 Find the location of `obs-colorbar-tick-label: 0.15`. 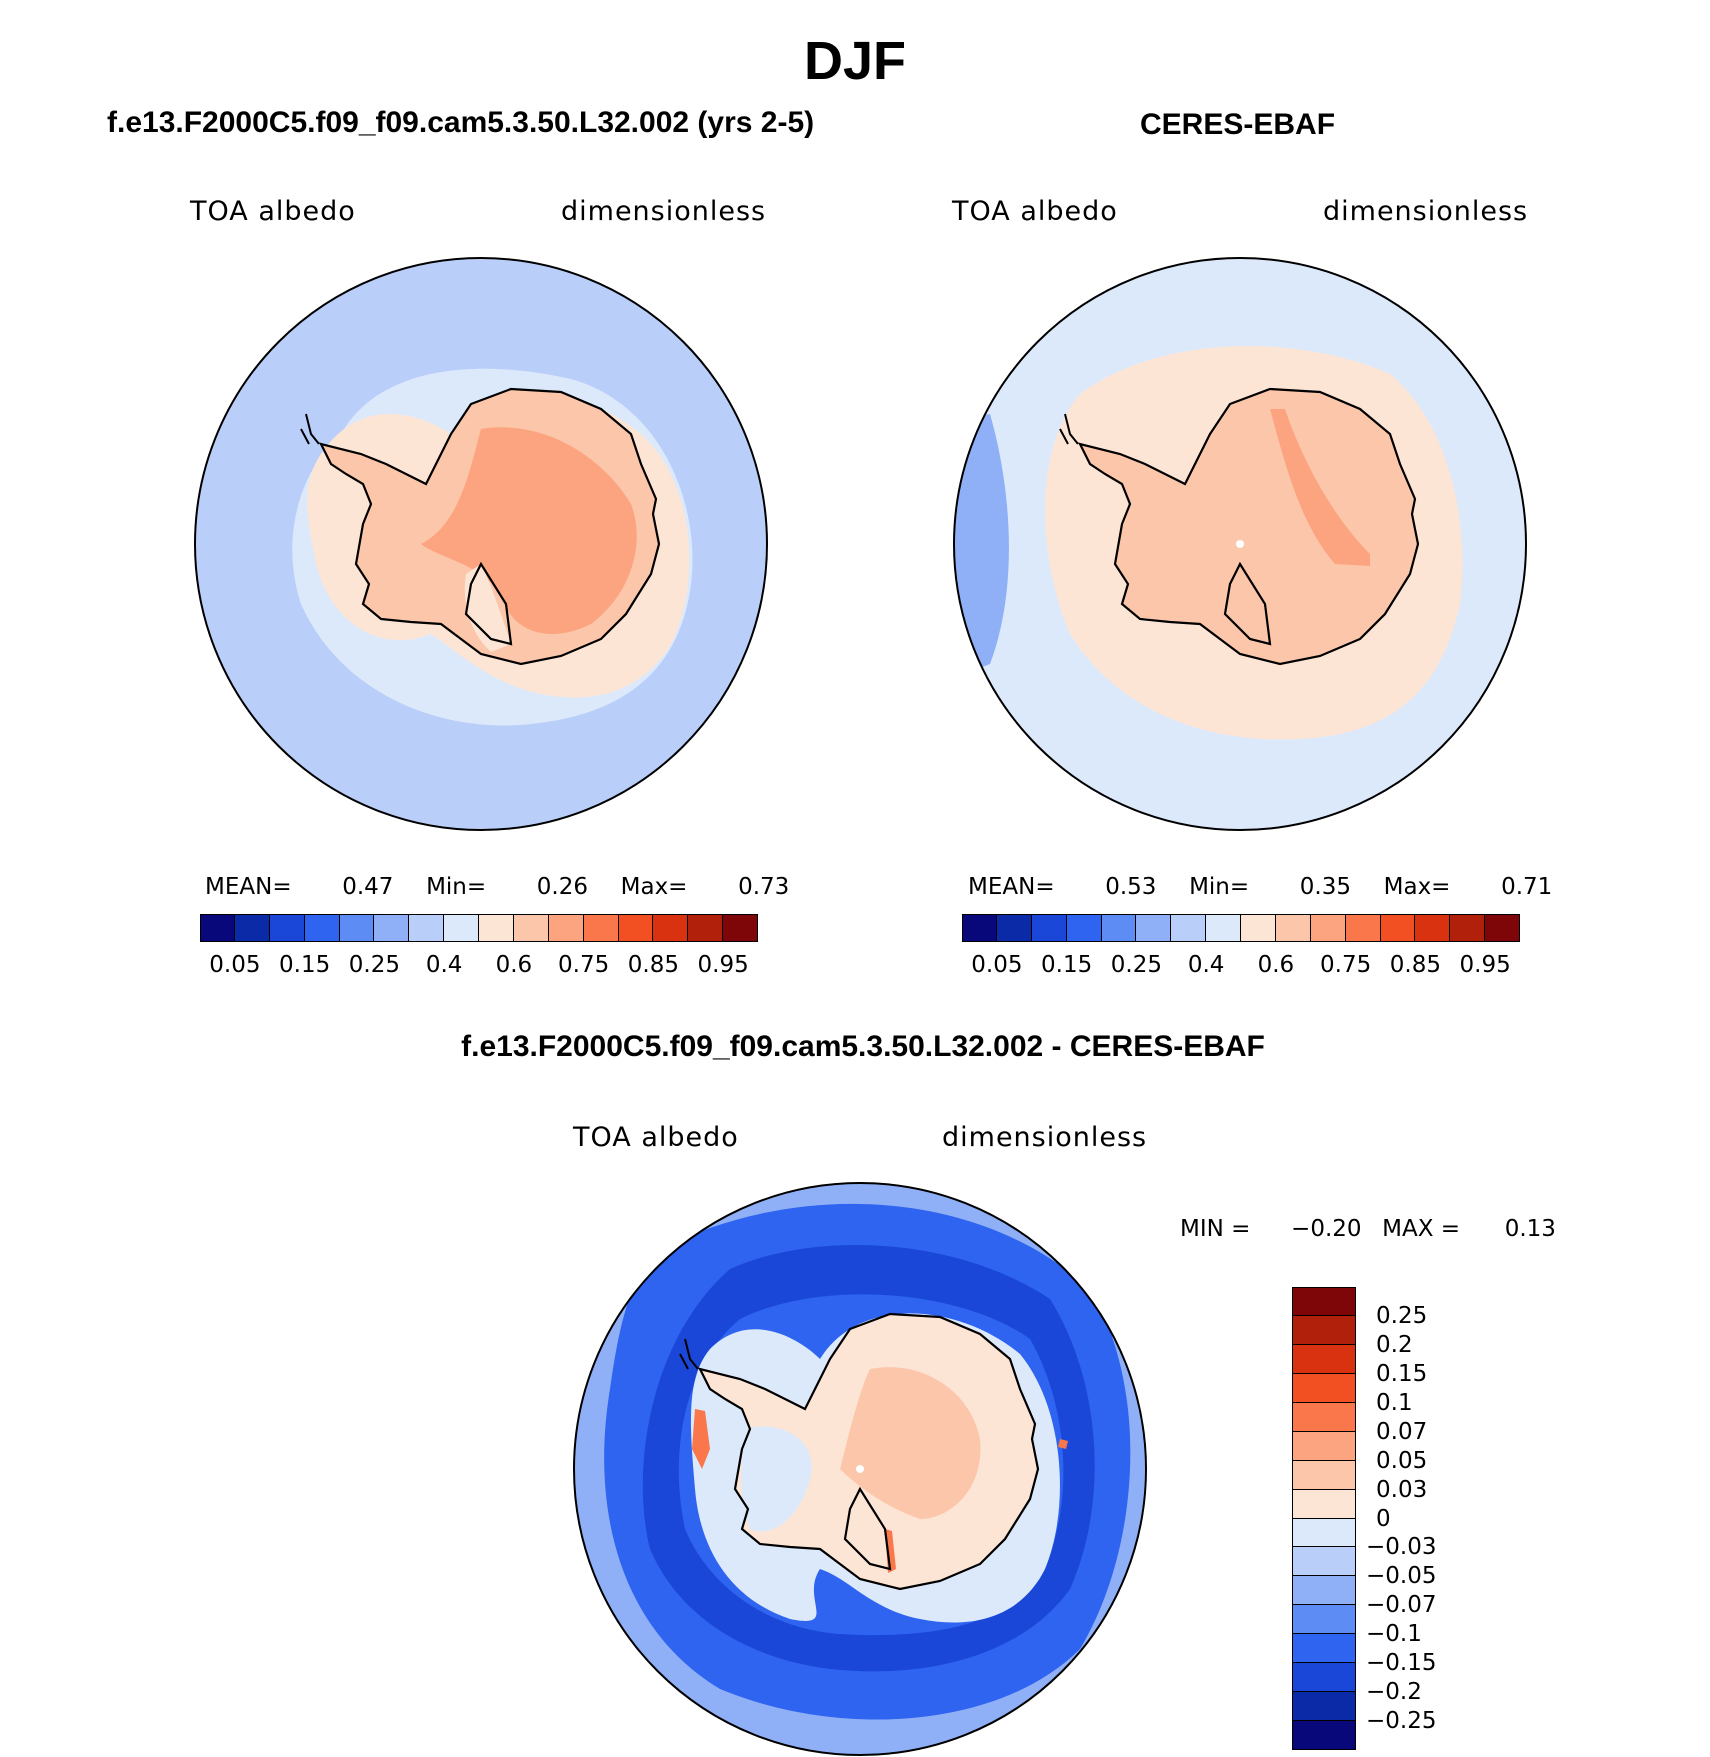

obs-colorbar-tick-label: 0.15 is located at coordinates (1067, 965).